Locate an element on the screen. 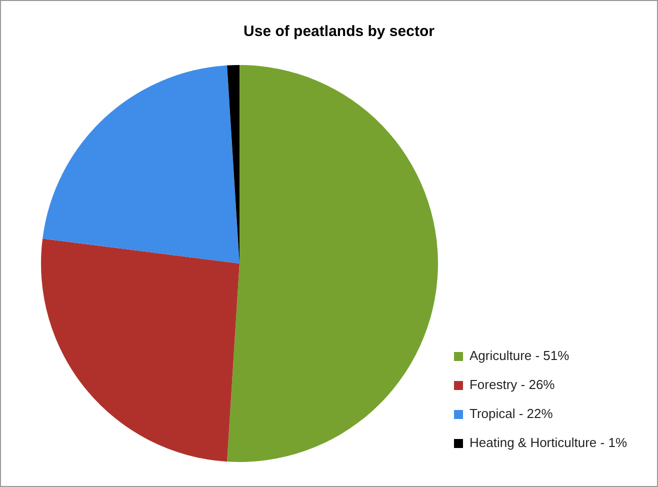 The height and width of the screenshot is (487, 658). legend-label: Agriculture - 51% is located at coordinates (519, 356).